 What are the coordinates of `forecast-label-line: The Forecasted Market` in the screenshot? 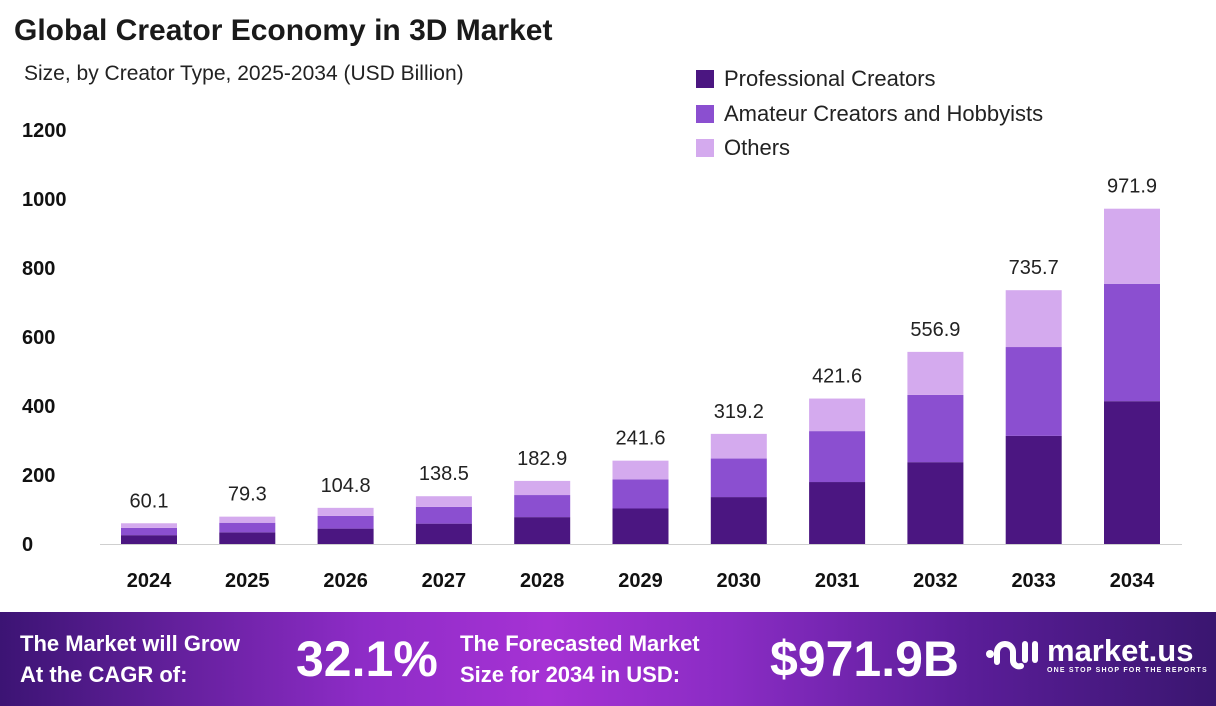 It's located at (580, 643).